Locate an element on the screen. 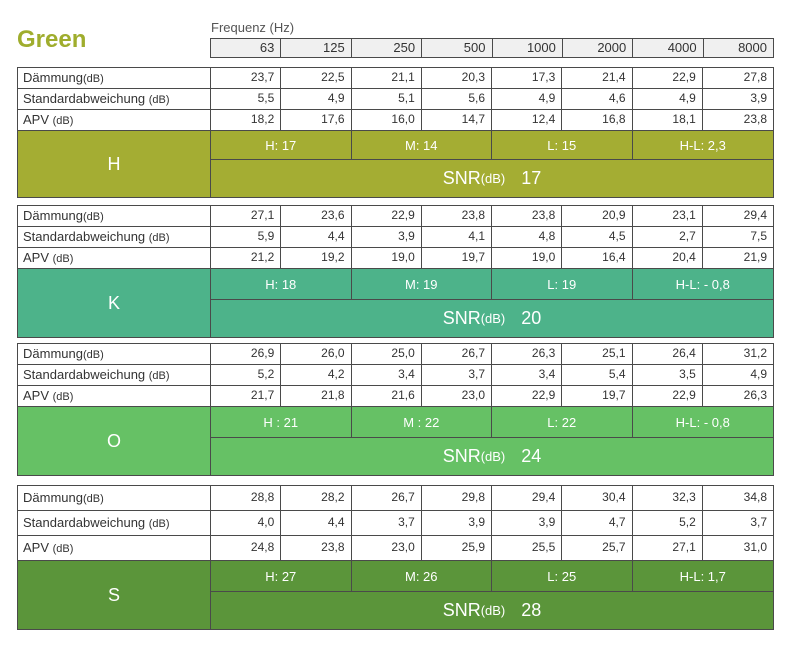  value-cell: 3,4 is located at coordinates (387, 375).